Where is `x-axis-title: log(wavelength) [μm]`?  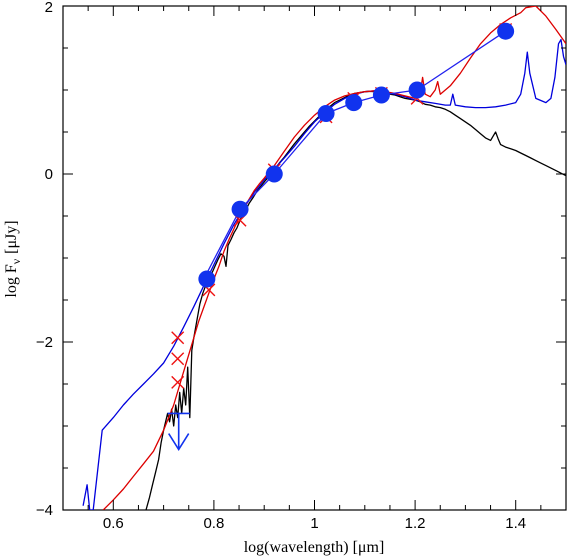
x-axis-title: log(wavelength) [μm] is located at coordinates (314, 547).